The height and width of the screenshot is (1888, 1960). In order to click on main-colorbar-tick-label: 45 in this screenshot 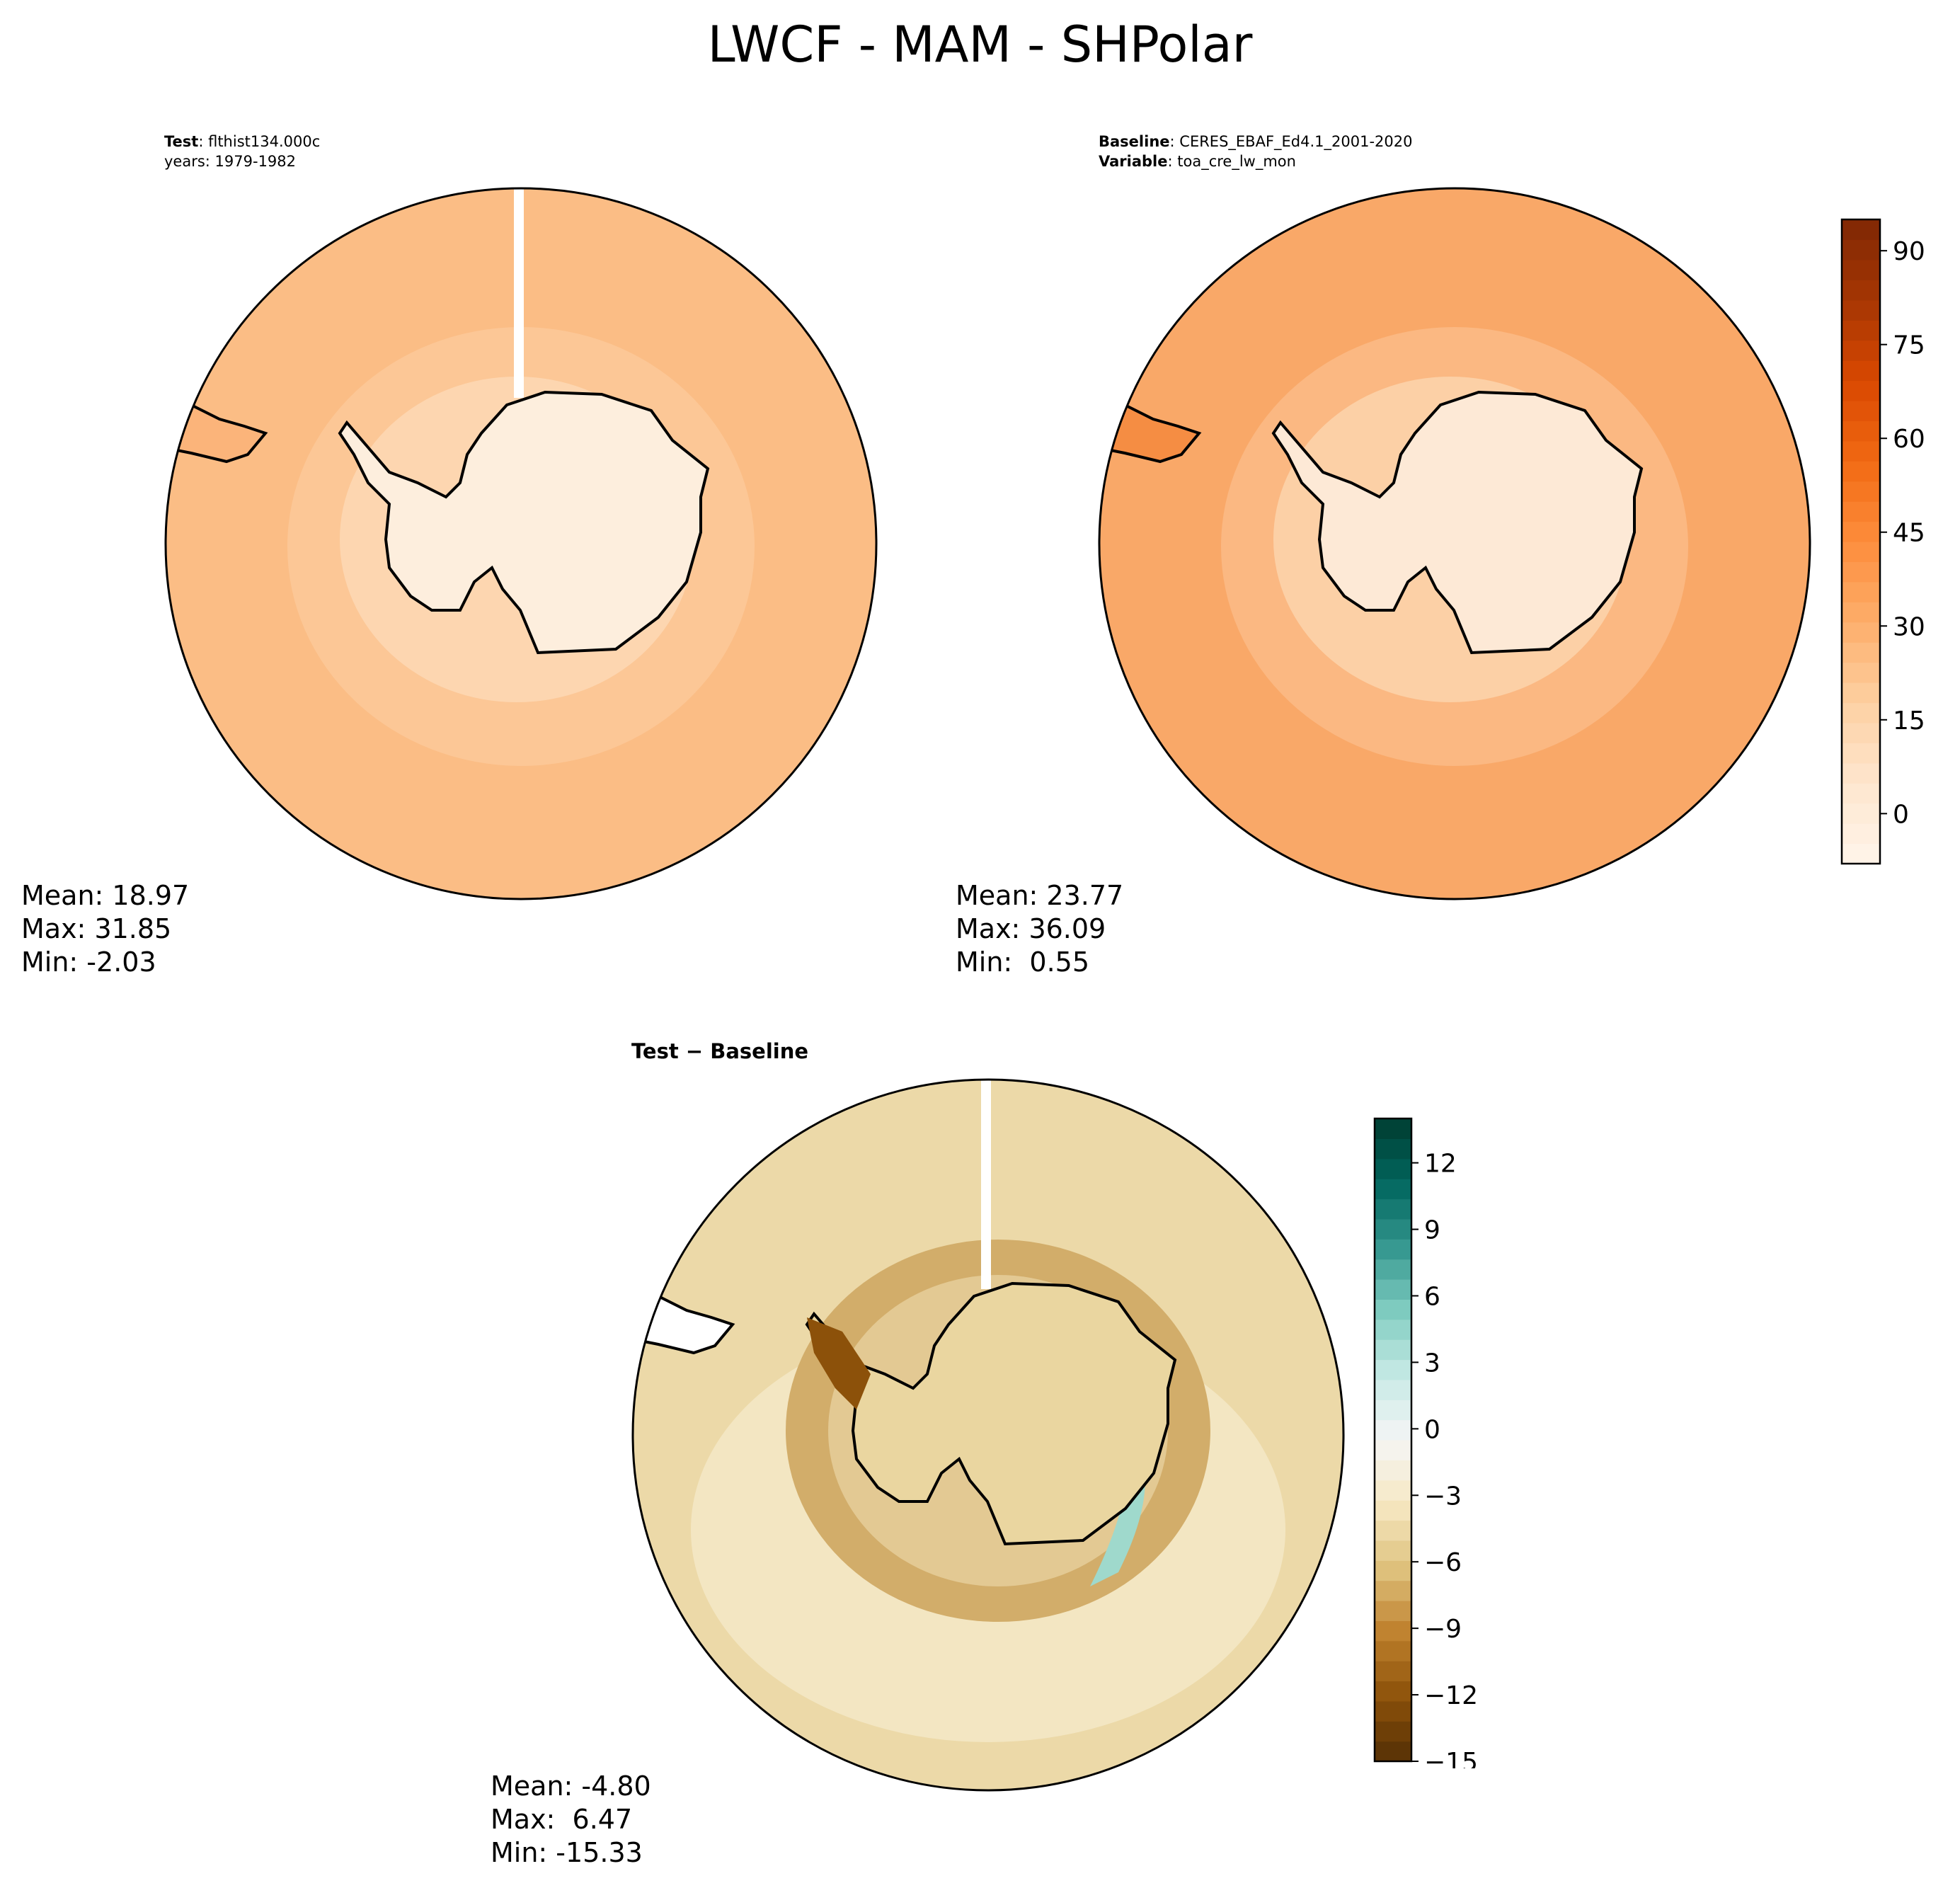, I will do `click(1909, 533)`.